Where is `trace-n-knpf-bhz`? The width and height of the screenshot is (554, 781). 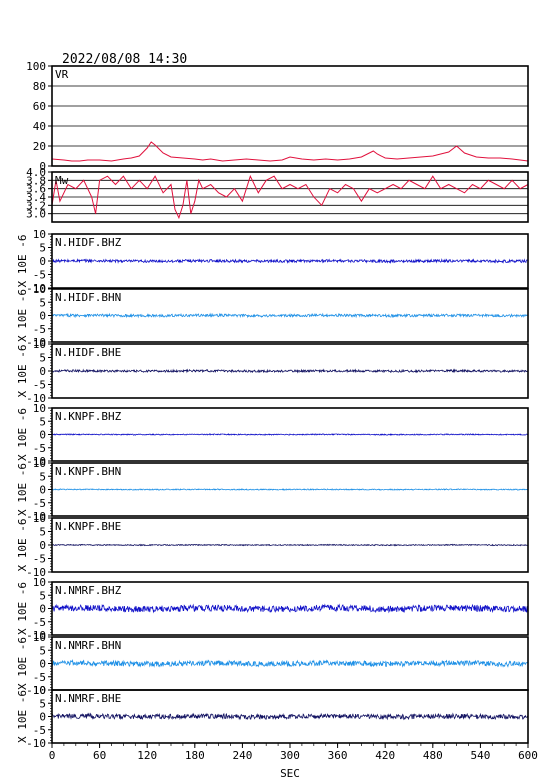 trace-n-knpf-bhz is located at coordinates (290, 434).